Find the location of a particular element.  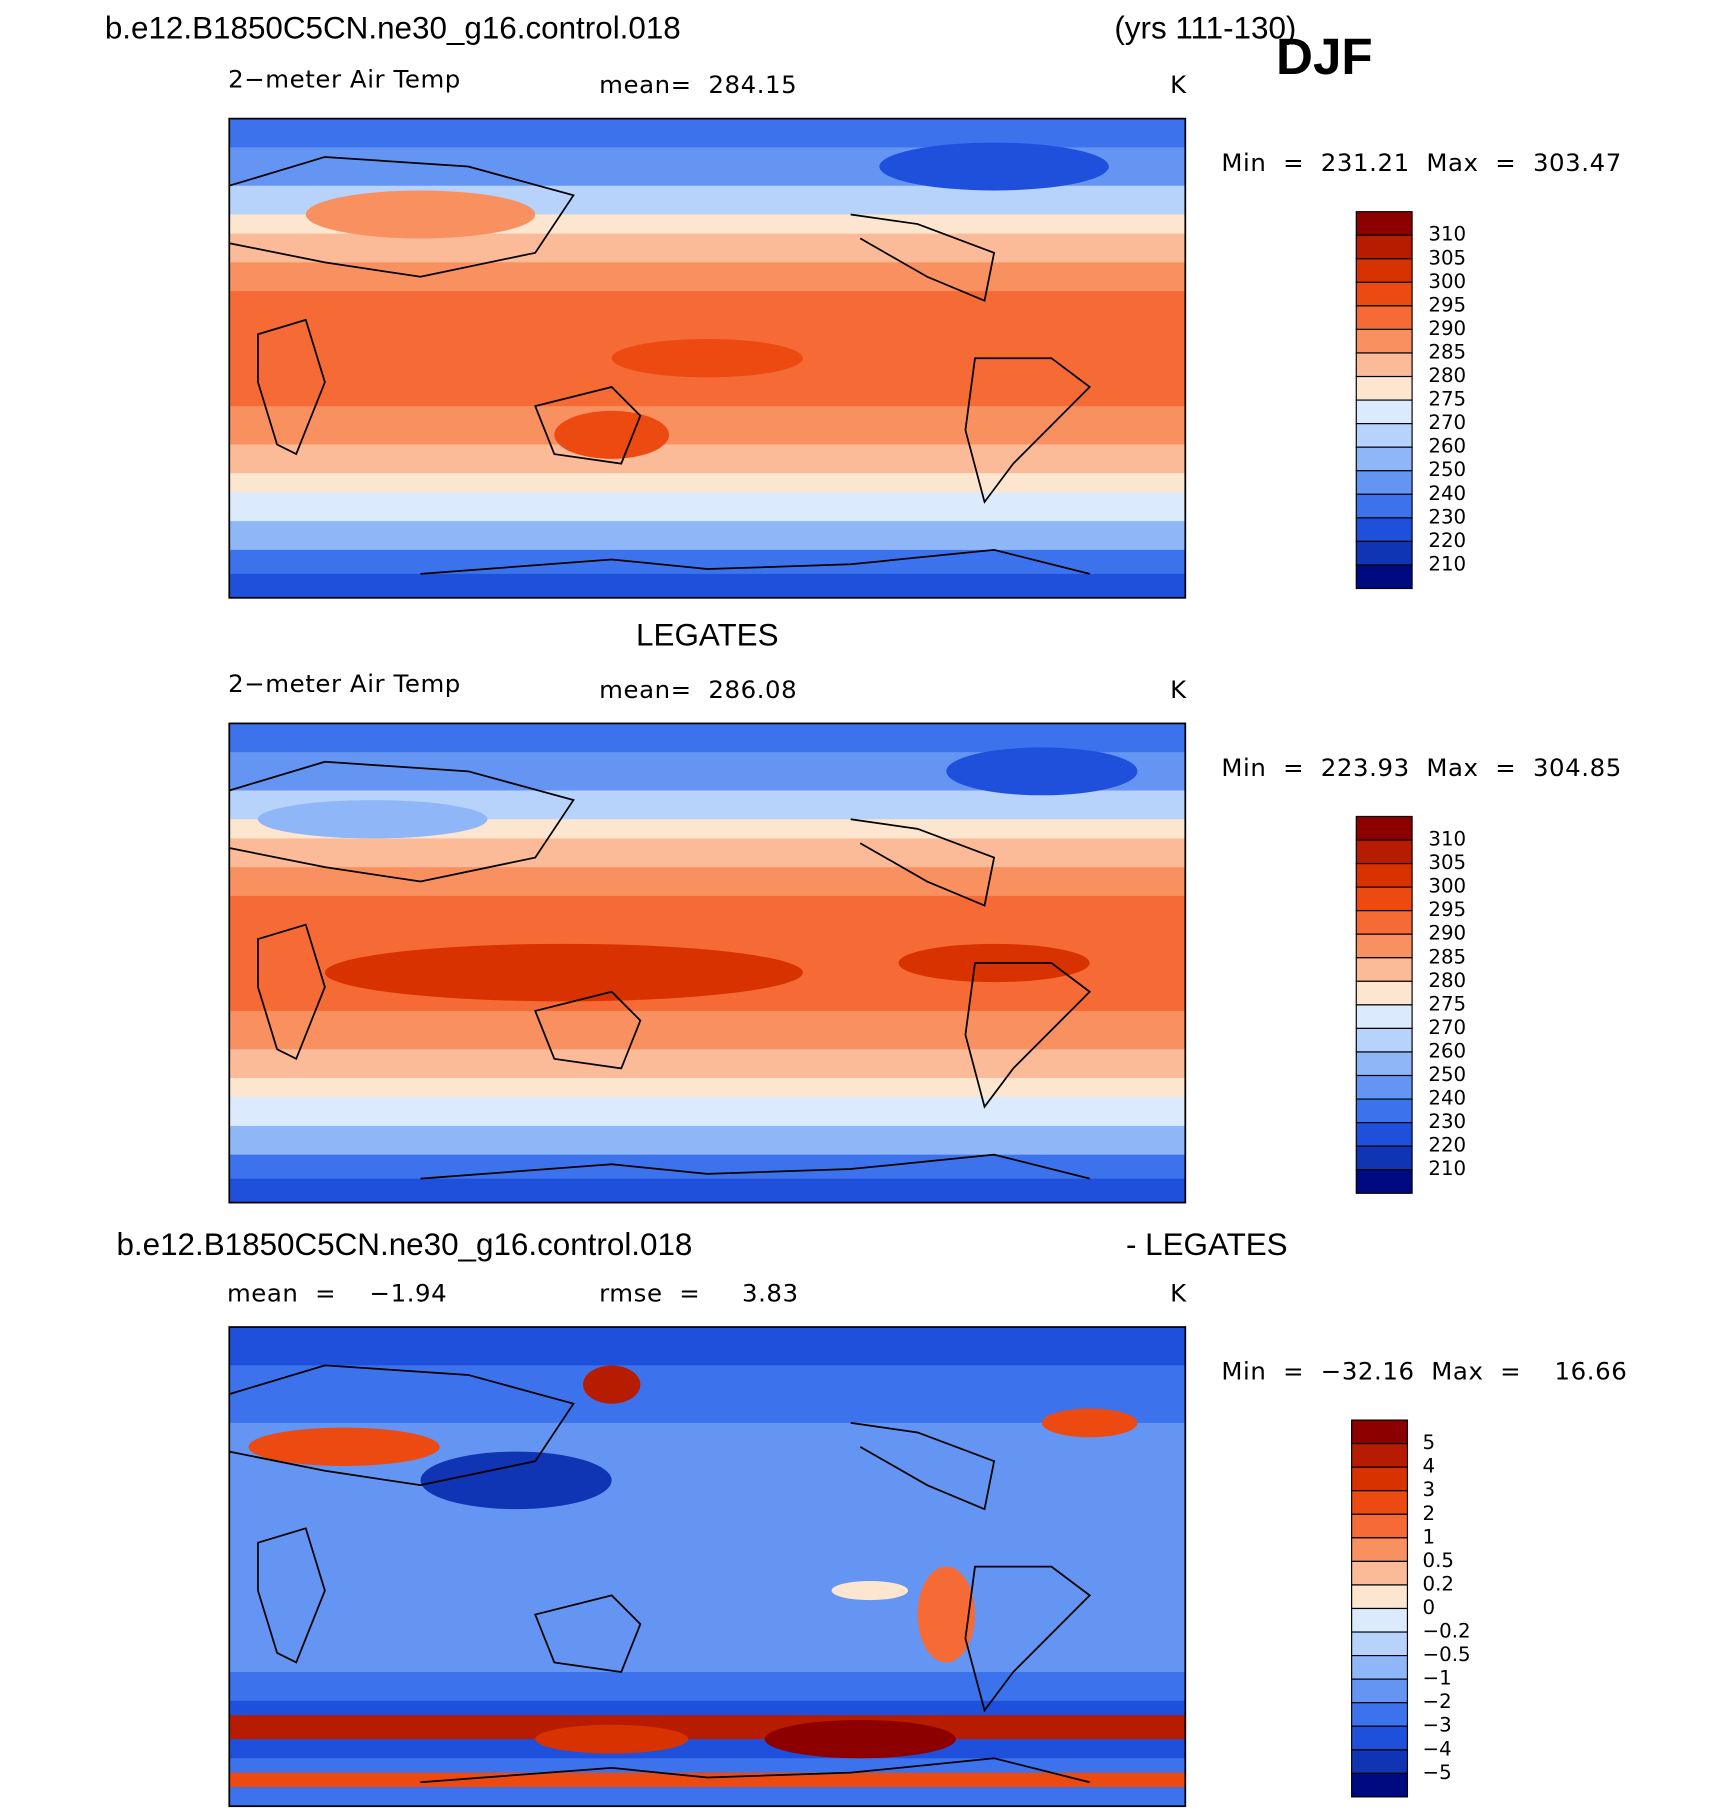

colorbar-label: 220 is located at coordinates (1447, 1145).